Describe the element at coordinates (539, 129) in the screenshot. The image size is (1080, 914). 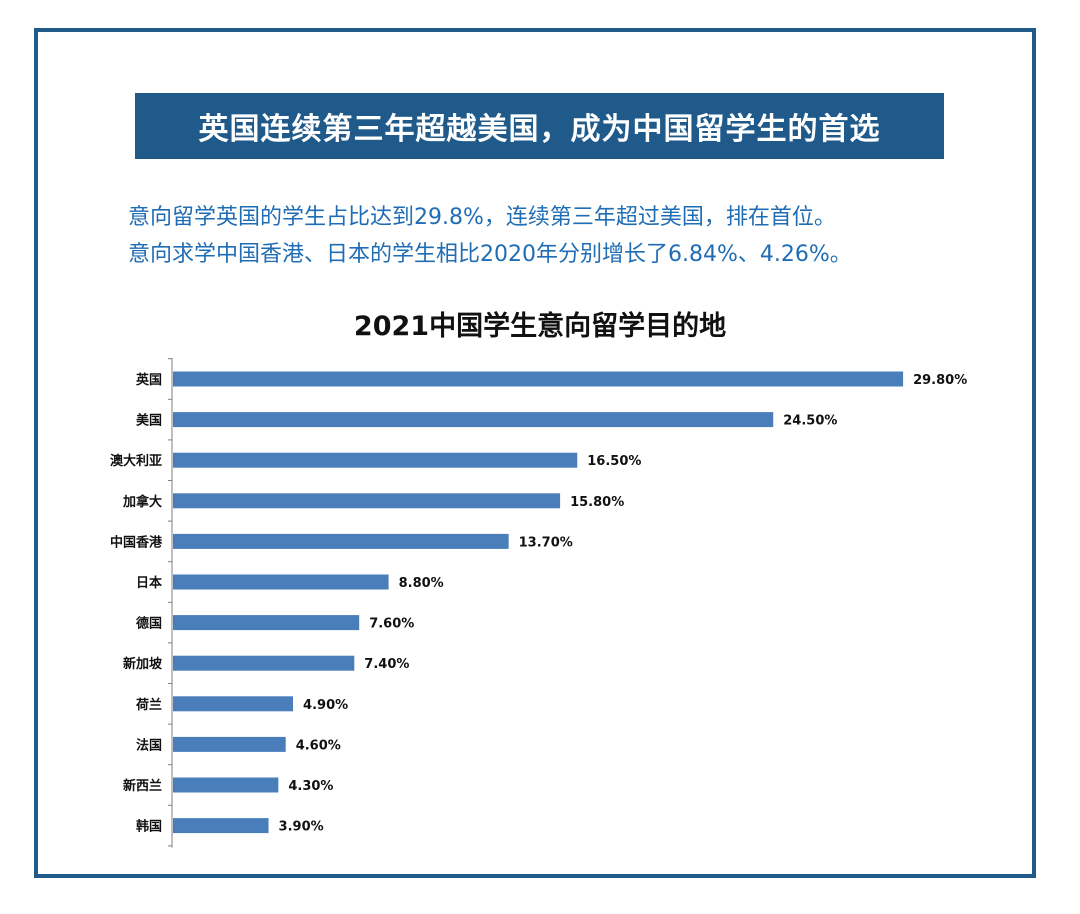
I see `headline-text: 英国连续第三年超越美国，成为中国留学生的首选` at that location.